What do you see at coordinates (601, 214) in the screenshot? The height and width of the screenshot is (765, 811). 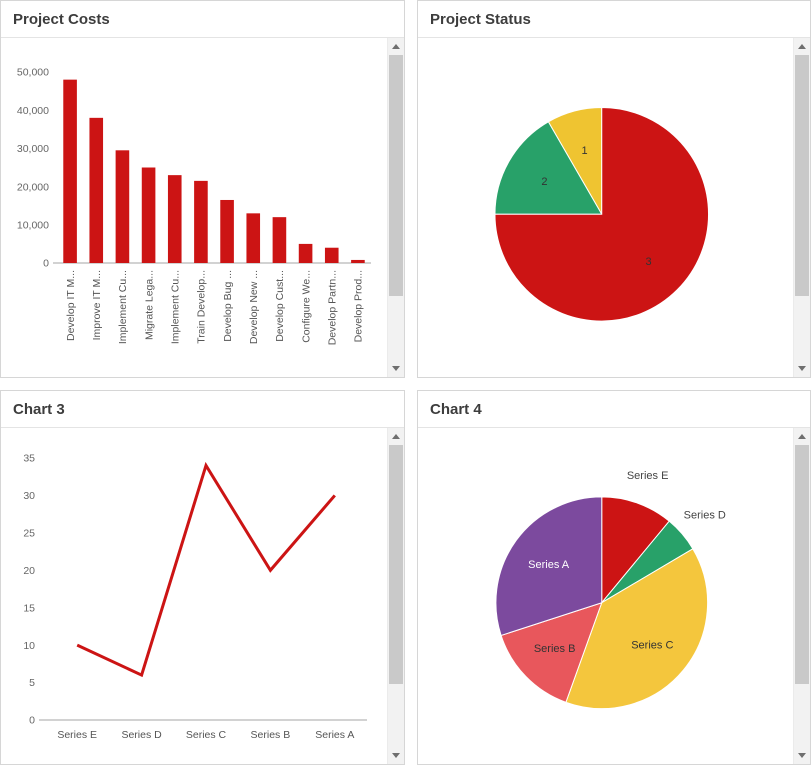 I see `pie-chart-svg: 1 2 3` at bounding box center [601, 214].